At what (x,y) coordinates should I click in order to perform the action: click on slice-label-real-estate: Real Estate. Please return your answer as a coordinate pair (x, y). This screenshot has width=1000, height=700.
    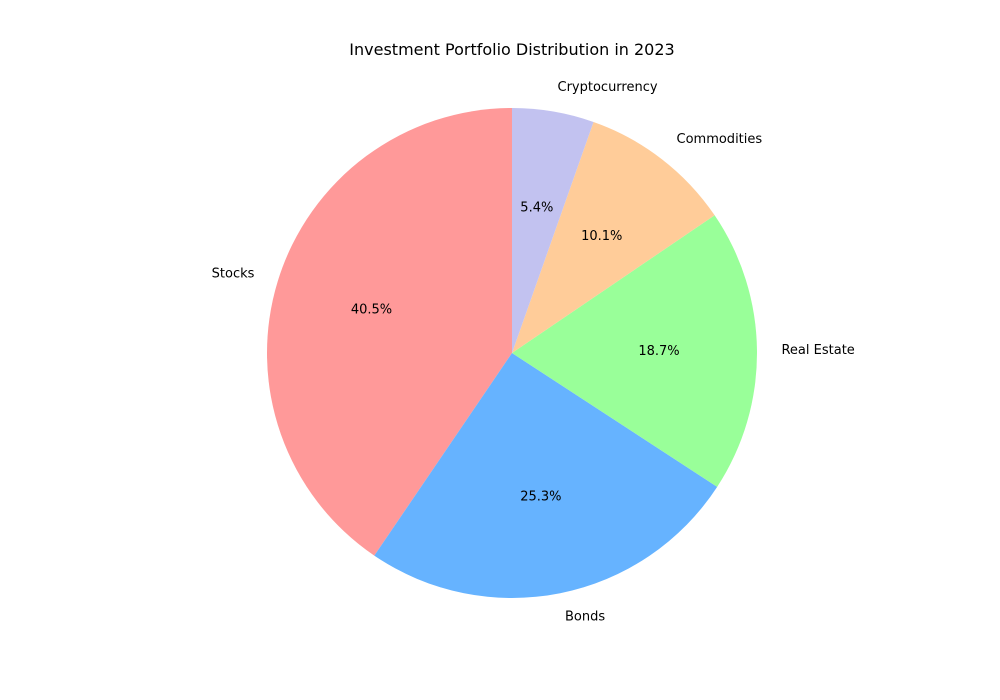
    Looking at the image, I should click on (817, 350).